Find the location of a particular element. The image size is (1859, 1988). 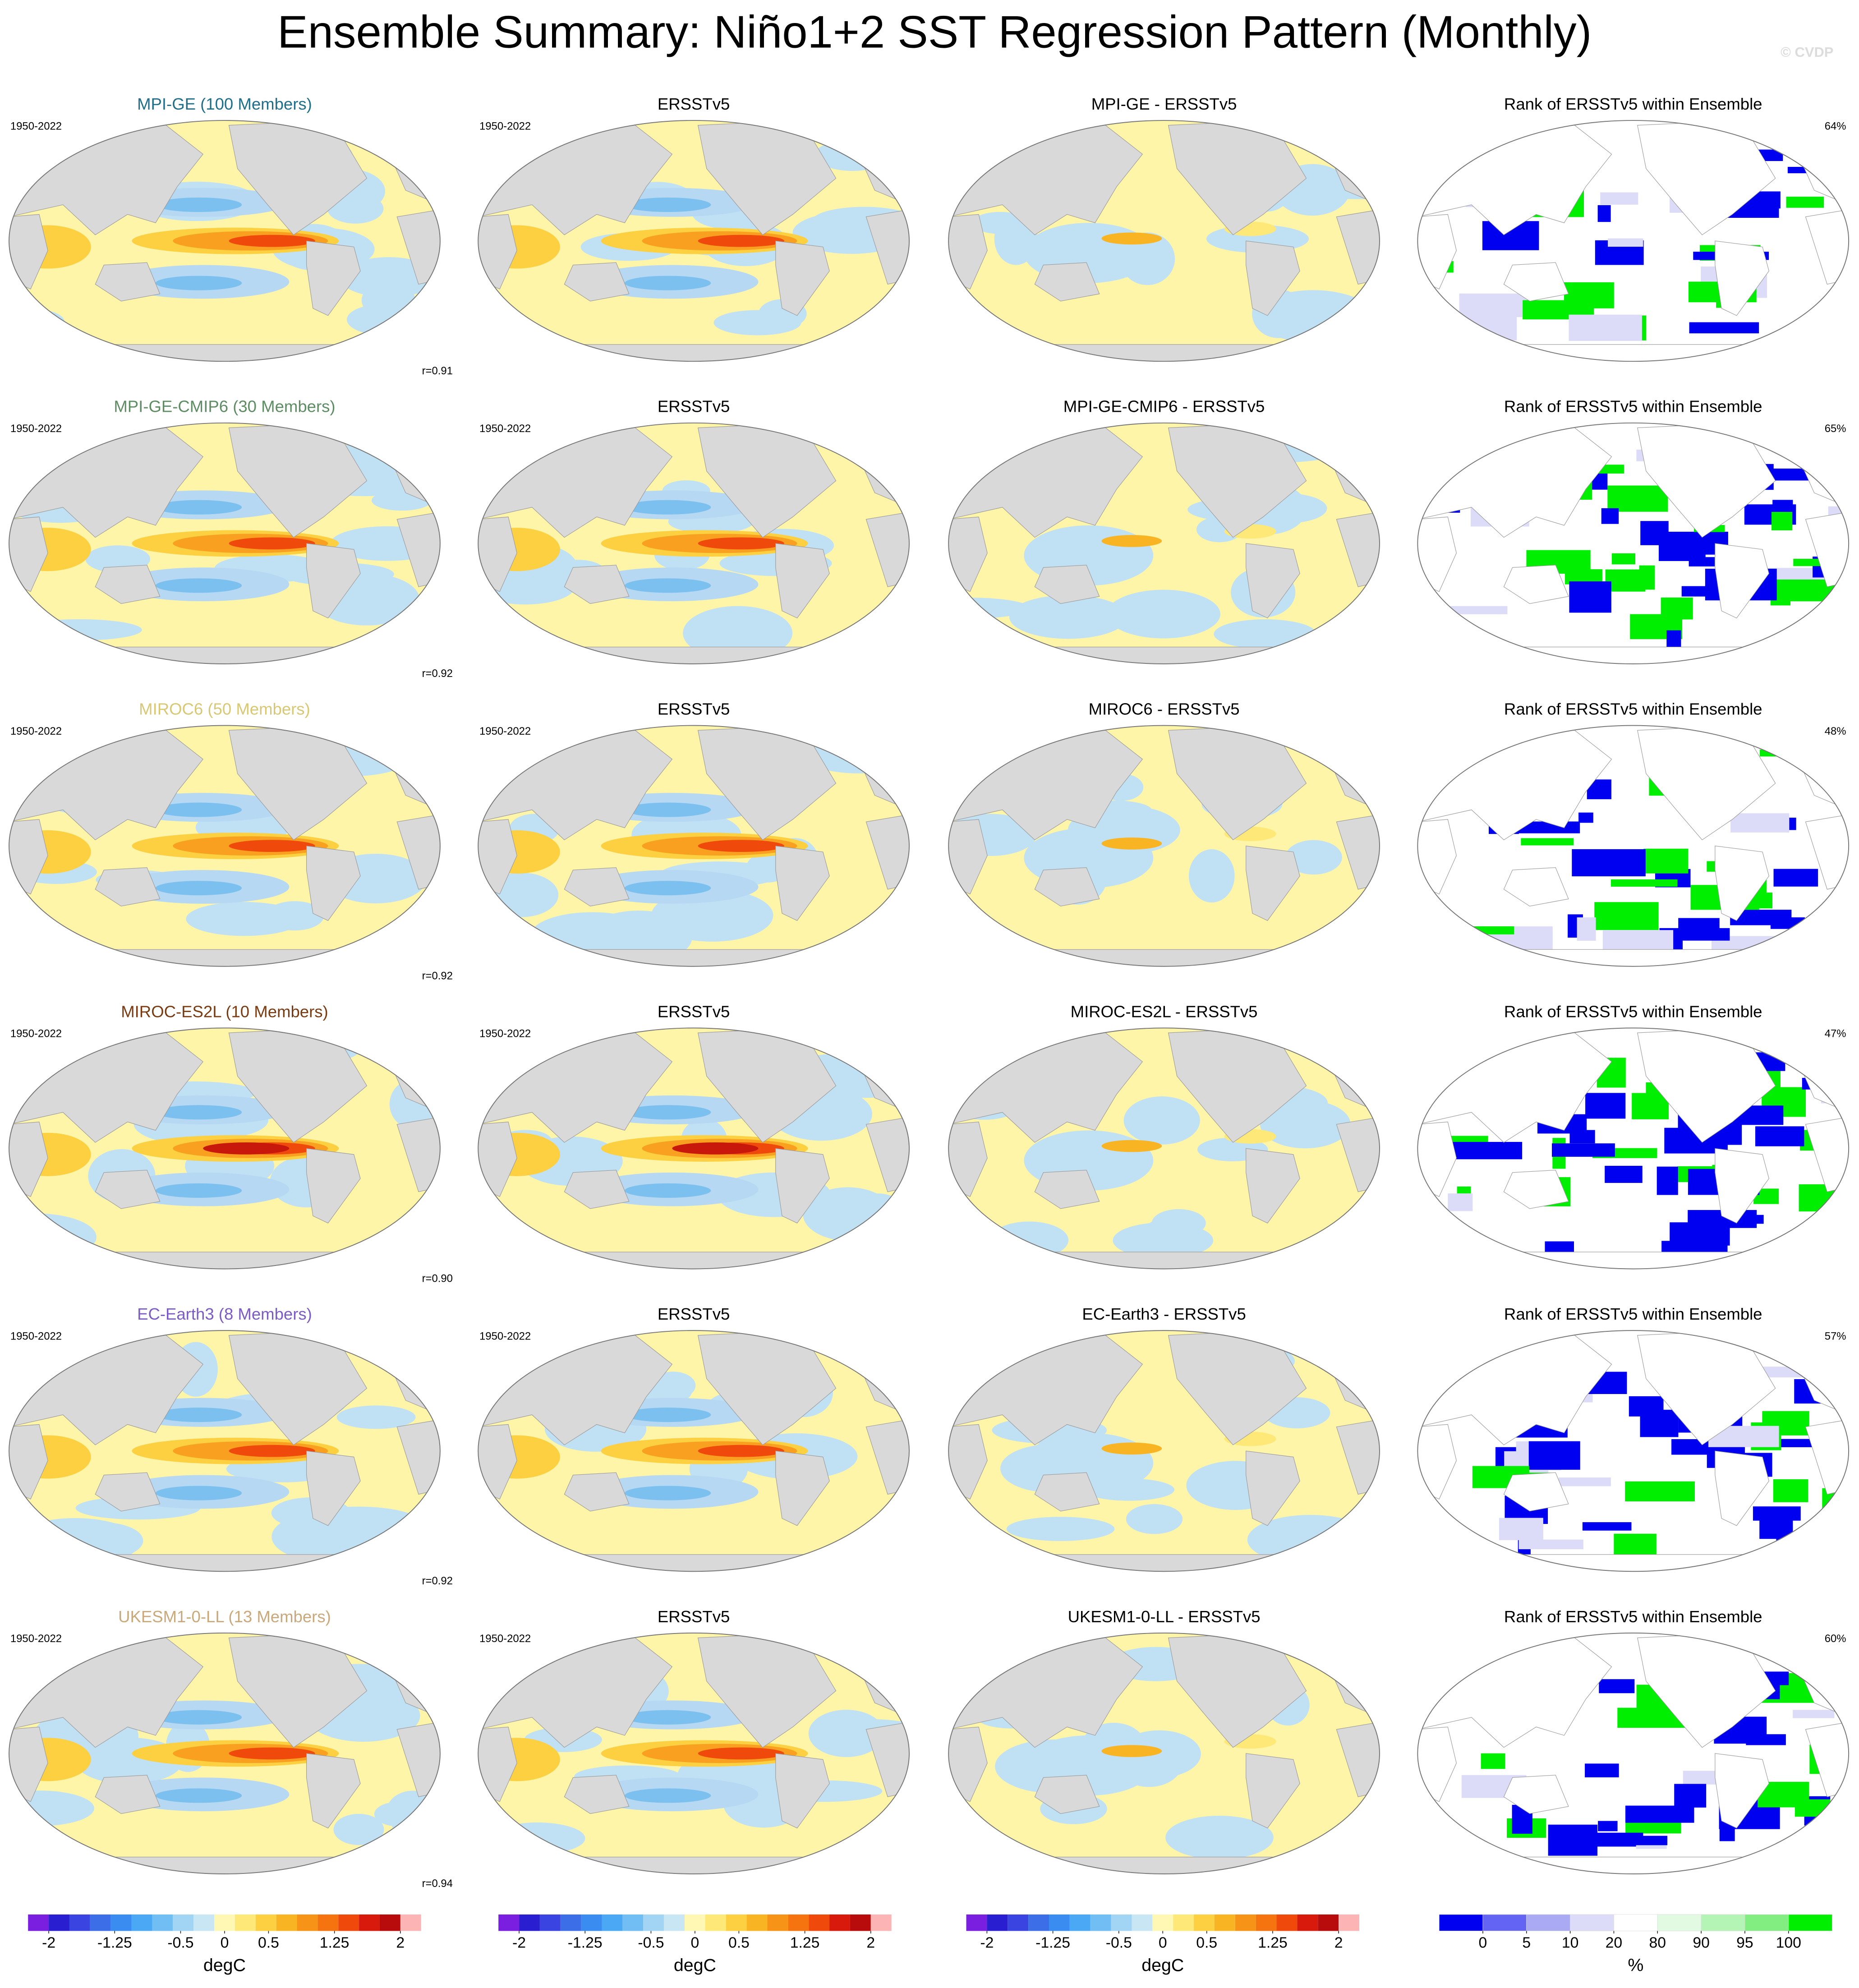

watermark: © CVDP is located at coordinates (1807, 52).